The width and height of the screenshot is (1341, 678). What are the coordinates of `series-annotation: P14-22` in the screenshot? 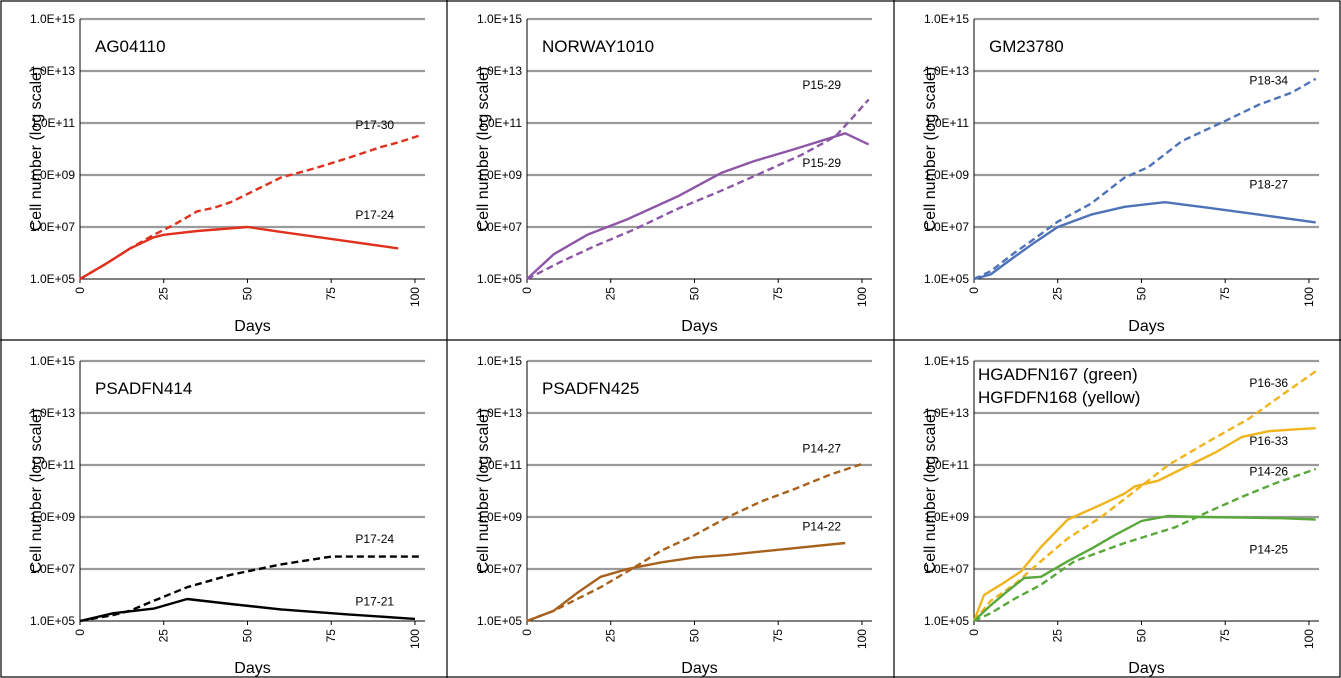 It's located at (821, 527).